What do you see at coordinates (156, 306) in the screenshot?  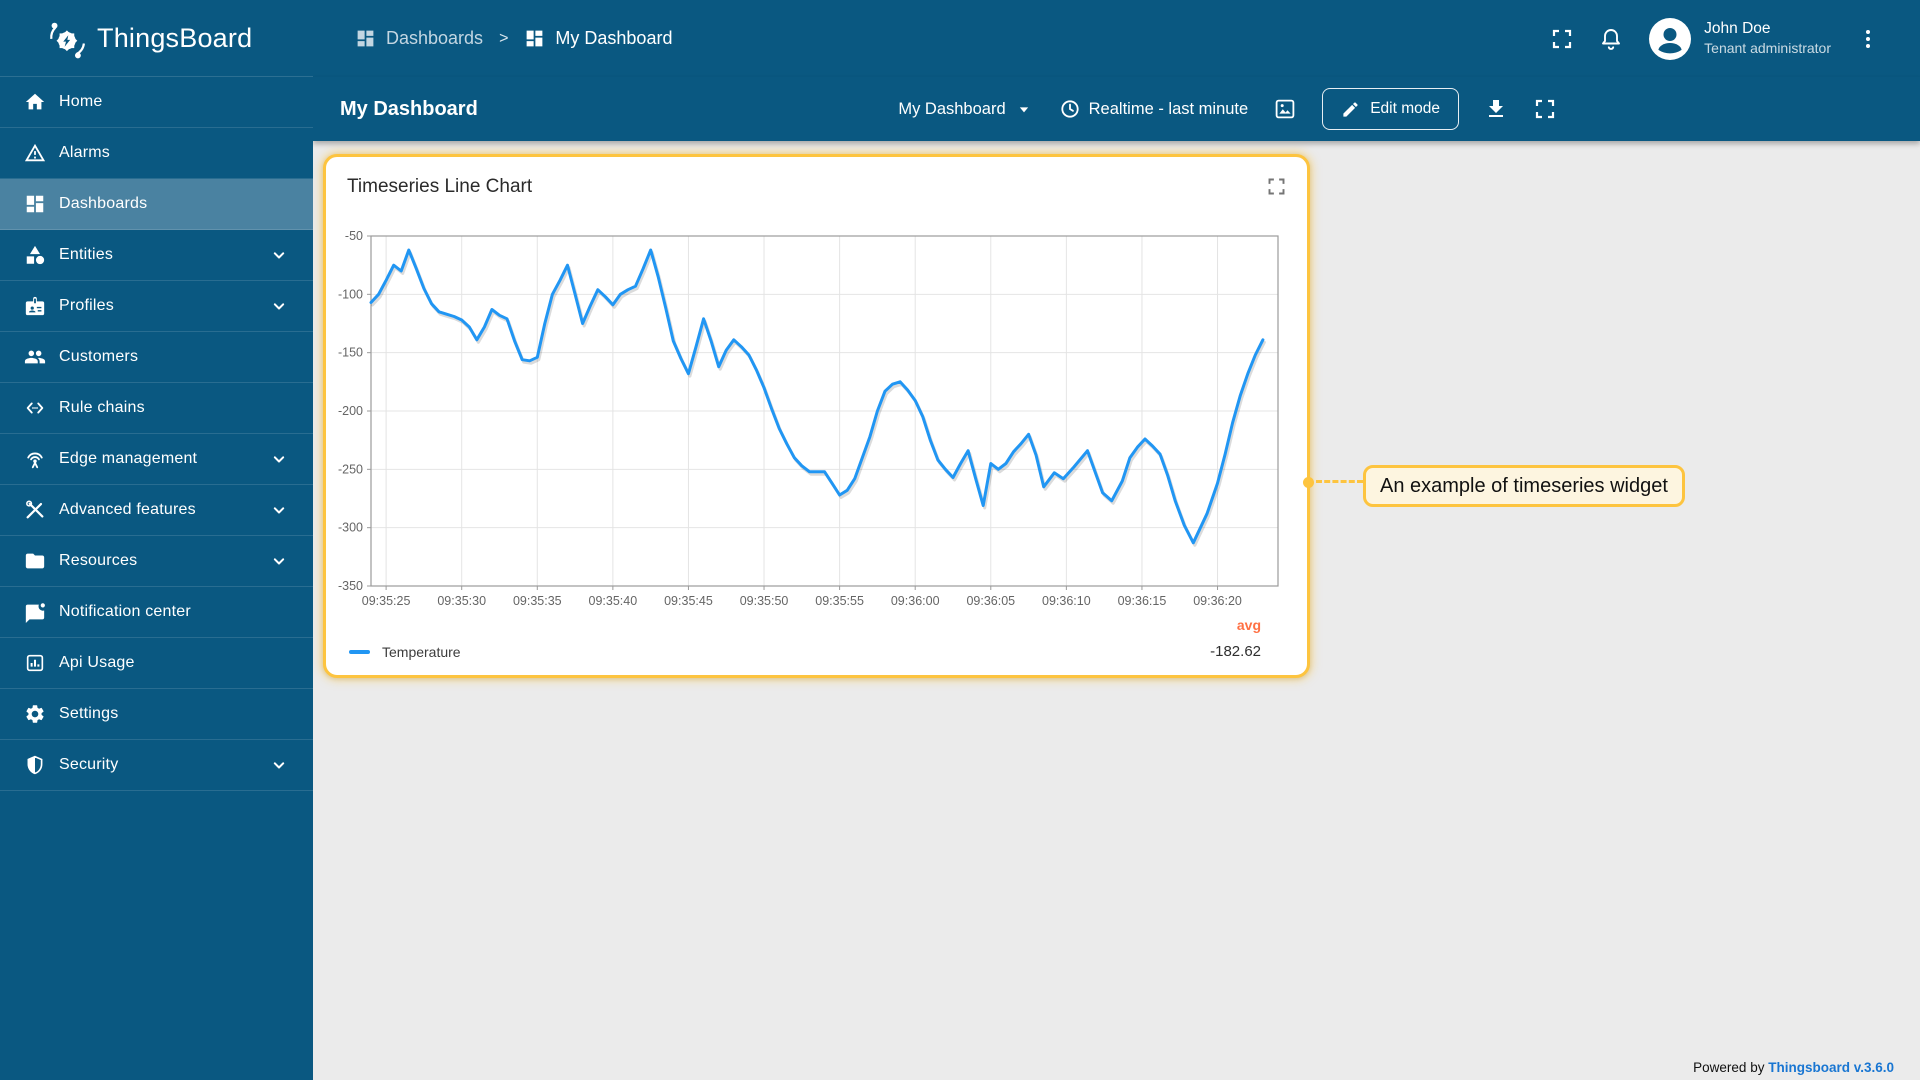 I see `sidebar-item-profiles: Profiles` at bounding box center [156, 306].